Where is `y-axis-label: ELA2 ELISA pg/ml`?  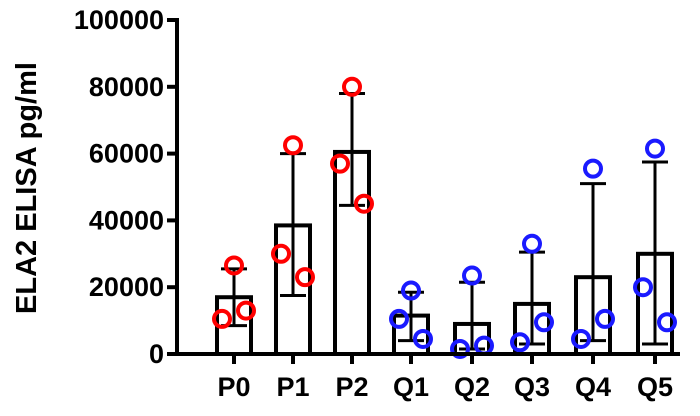
y-axis-label: ELA2 ELISA pg/ml is located at coordinates (27, 188).